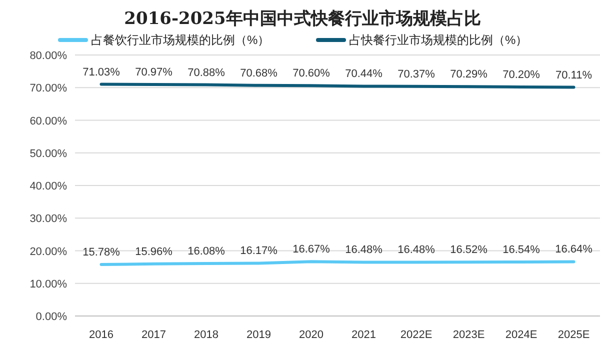  Describe the element at coordinates (49, 284) in the screenshot. I see `y-tick-label: 10.00%` at that location.